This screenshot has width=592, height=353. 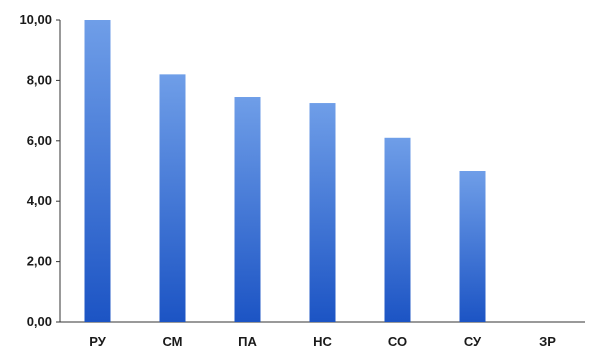 What do you see at coordinates (322, 341) in the screenshot?
I see `x-tick-label: НС` at bounding box center [322, 341].